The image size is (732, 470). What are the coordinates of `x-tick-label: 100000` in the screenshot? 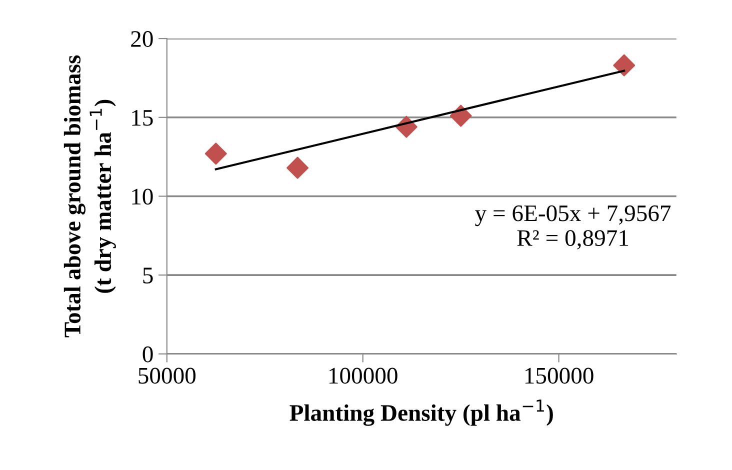 It's located at (364, 376).